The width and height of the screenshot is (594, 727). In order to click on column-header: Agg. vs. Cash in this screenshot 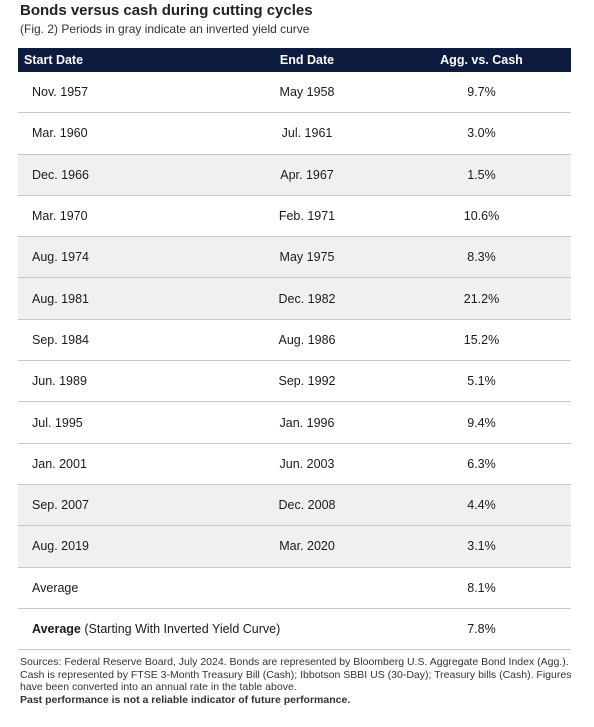, I will do `click(481, 60)`.